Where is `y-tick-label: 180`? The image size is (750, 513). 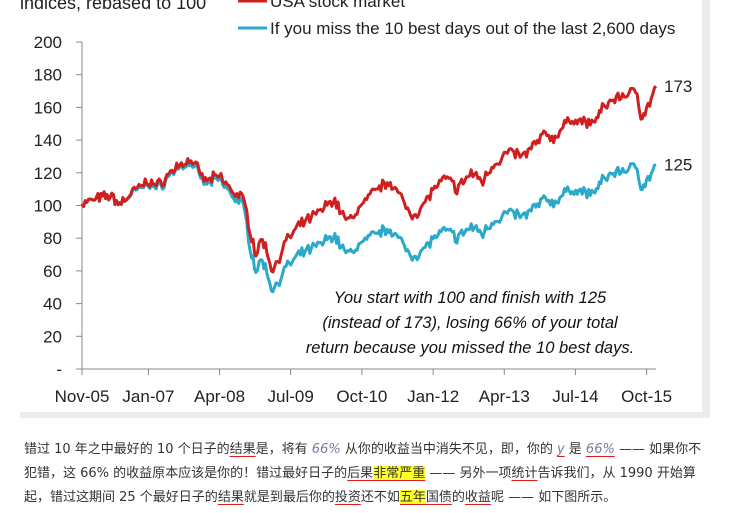
y-tick-label: 180 is located at coordinates (48, 75).